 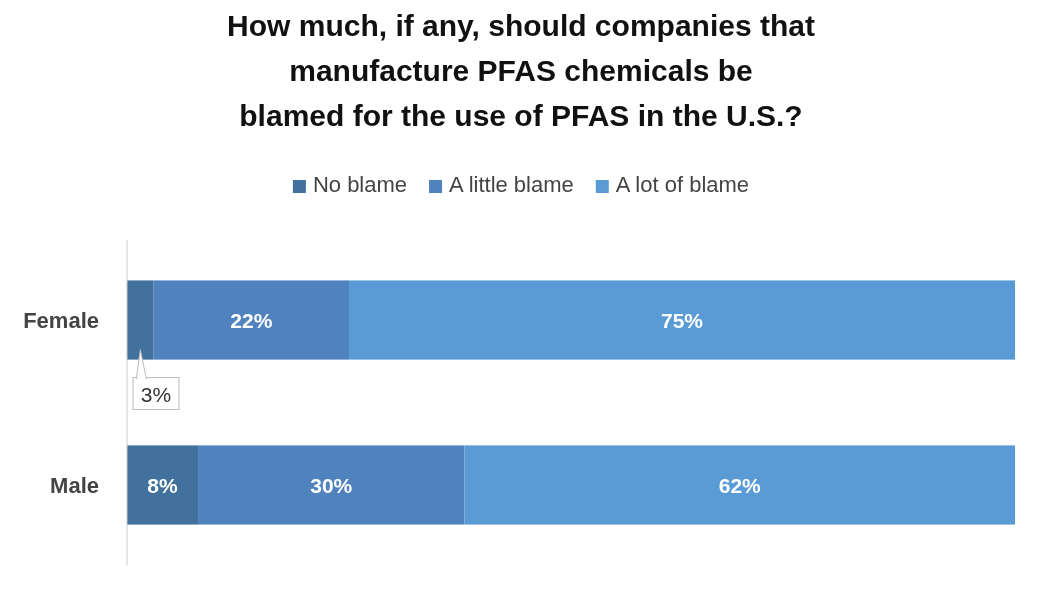 I want to click on legend-label: A lot of blame, so click(x=682, y=184).